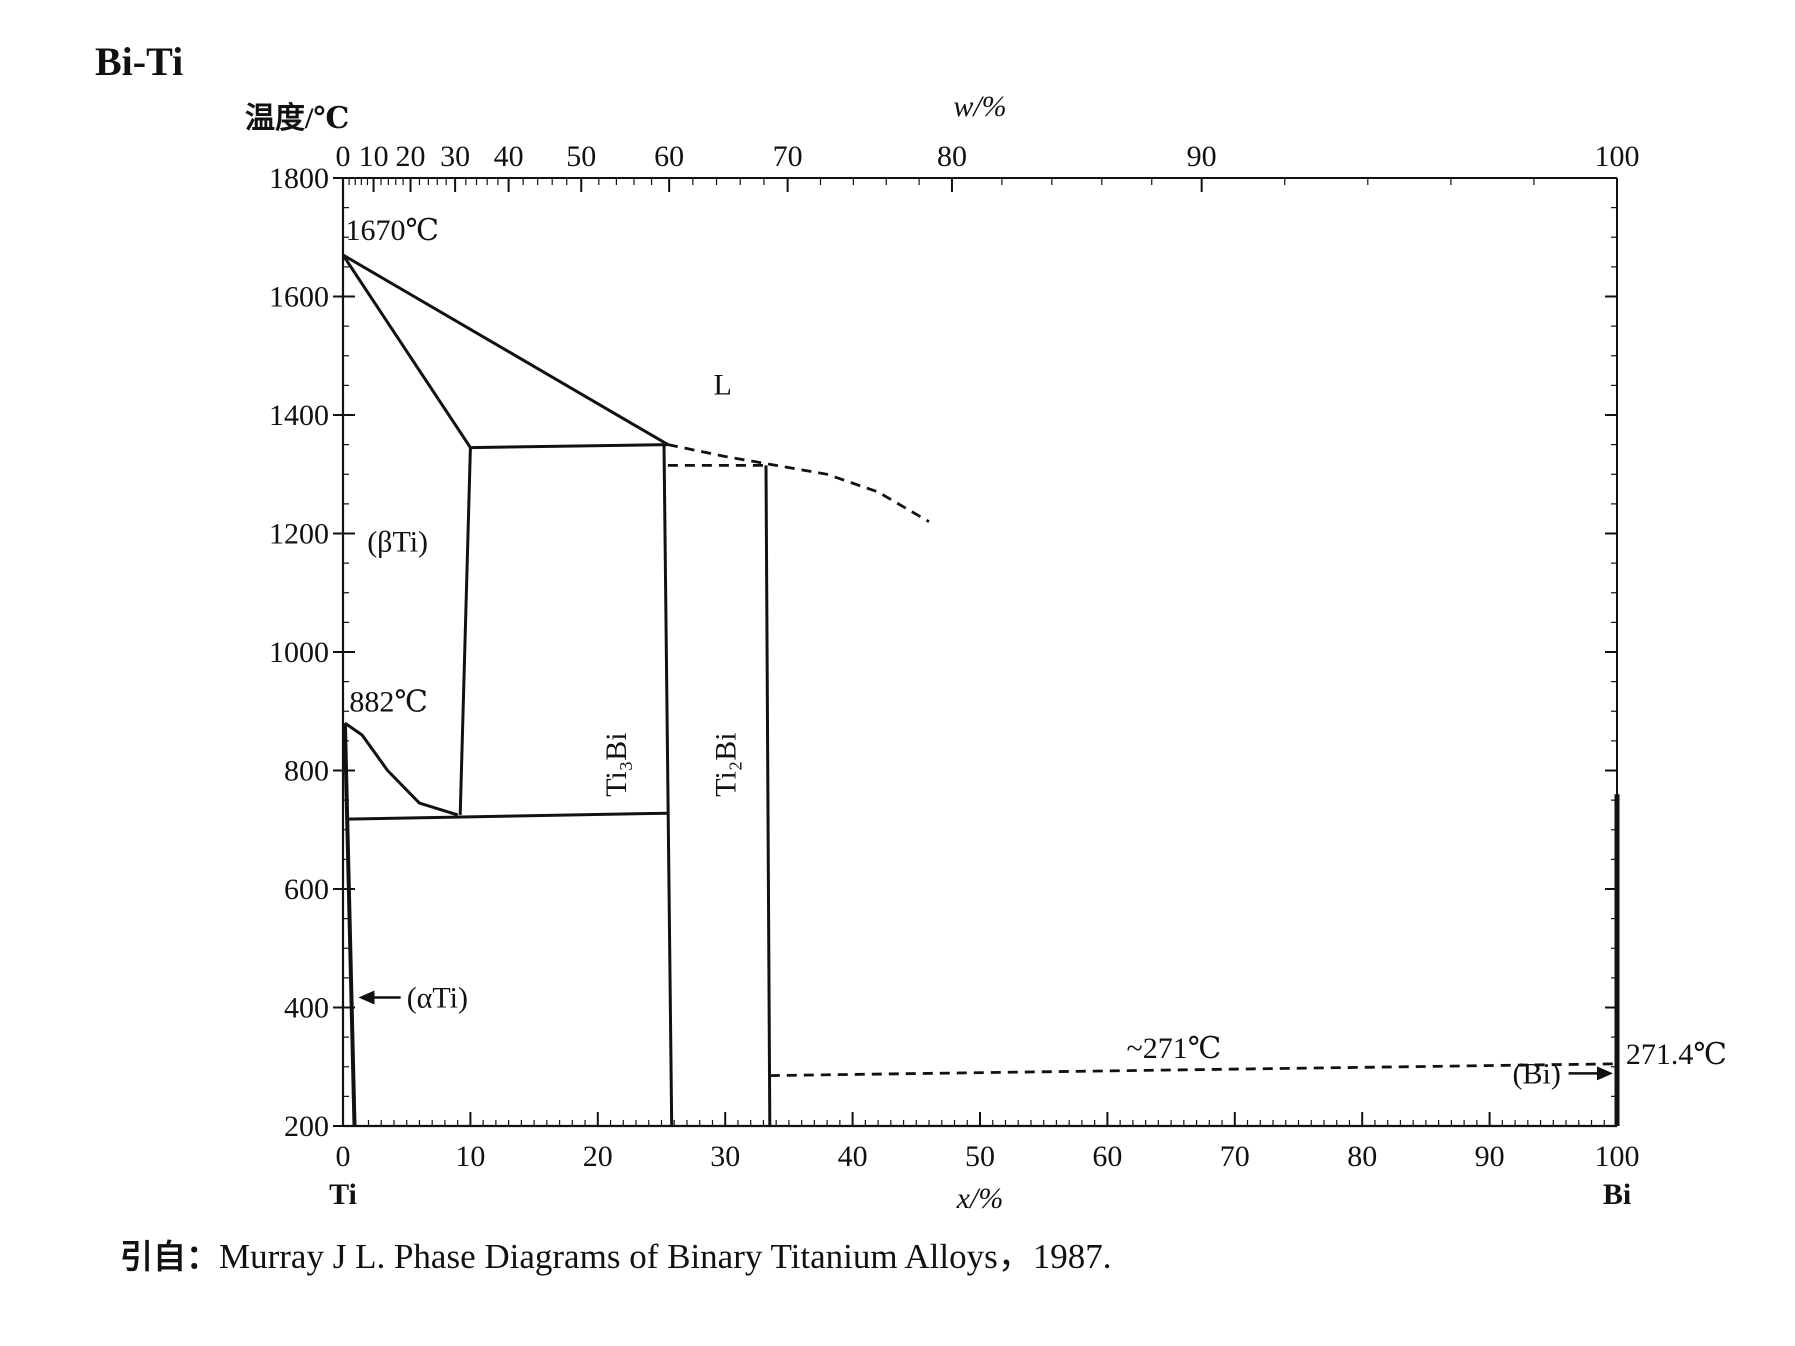  I want to click on y-tick-label: 200, so click(306, 1126).